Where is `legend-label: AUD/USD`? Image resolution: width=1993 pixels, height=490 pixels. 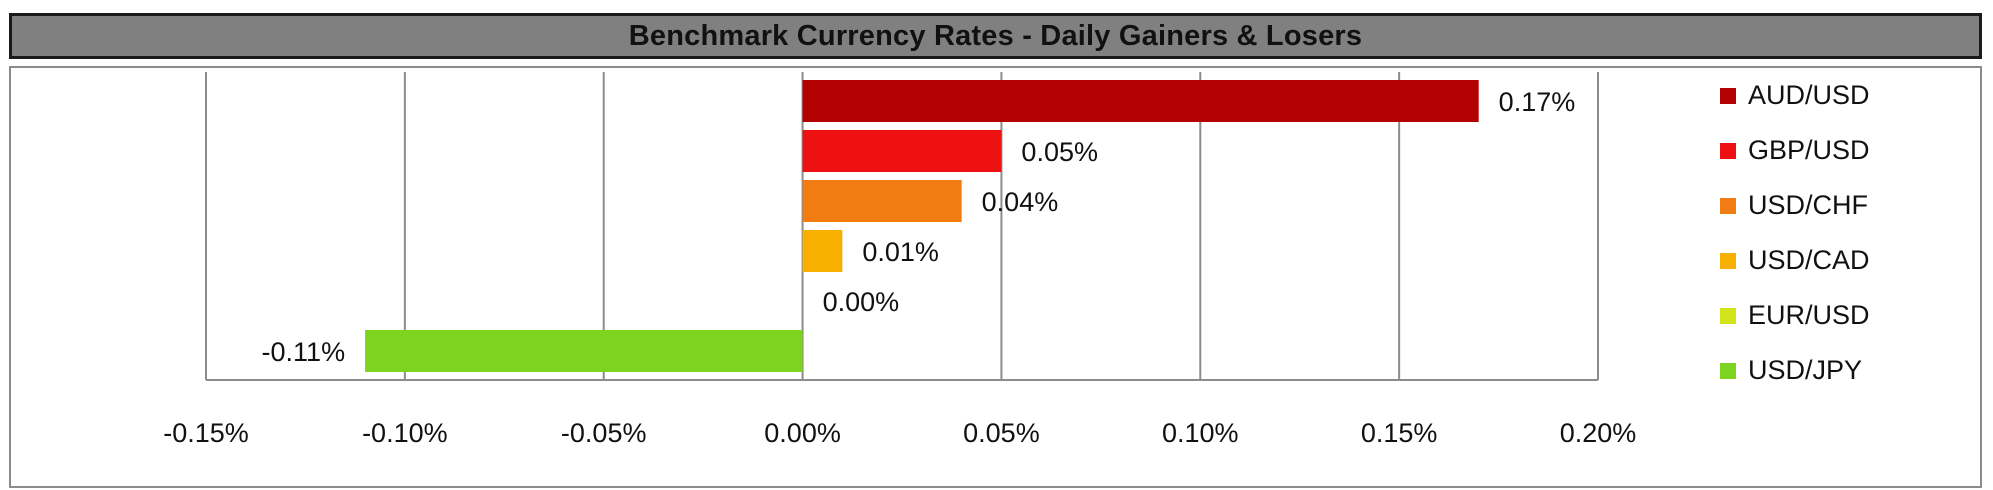
legend-label: AUD/USD is located at coordinates (1809, 95).